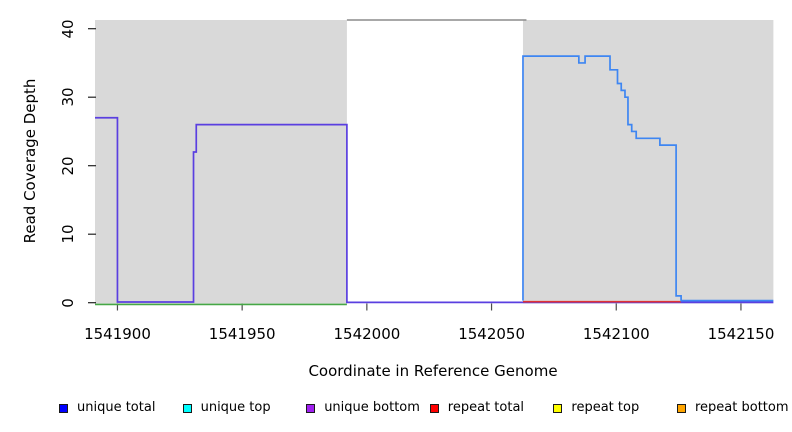  I want to click on x-tick-label: 1542050, so click(491, 334).